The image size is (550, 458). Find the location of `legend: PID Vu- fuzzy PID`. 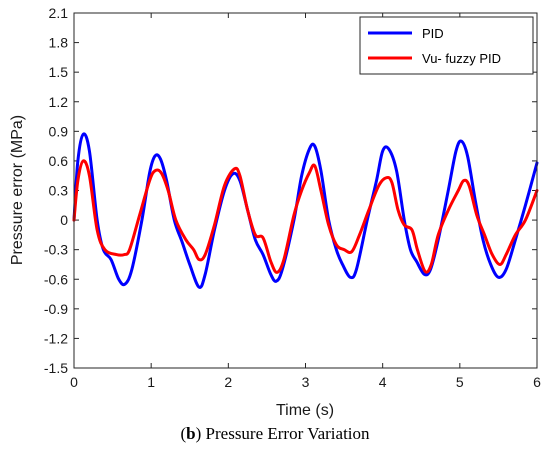

legend: PID Vu- fuzzy PID is located at coordinates (446, 45).